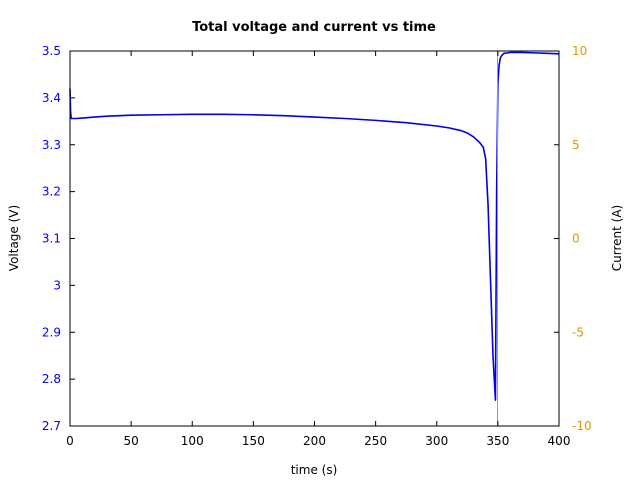 The width and height of the screenshot is (640, 480). Describe the element at coordinates (57, 285) in the screenshot. I see `left-y-tick-label: 3` at that location.